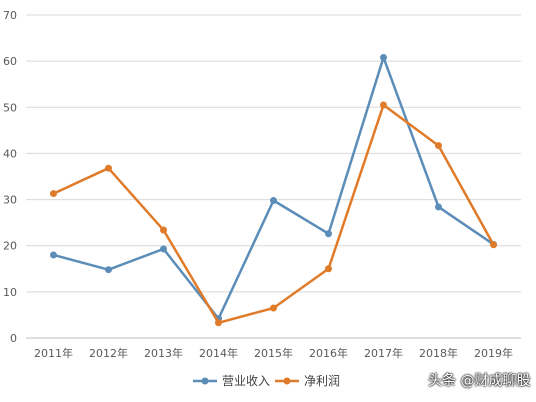 The image size is (536, 402). Describe the element at coordinates (479, 381) in the screenshot. I see `watermark: 头条 @财成聊股` at that location.